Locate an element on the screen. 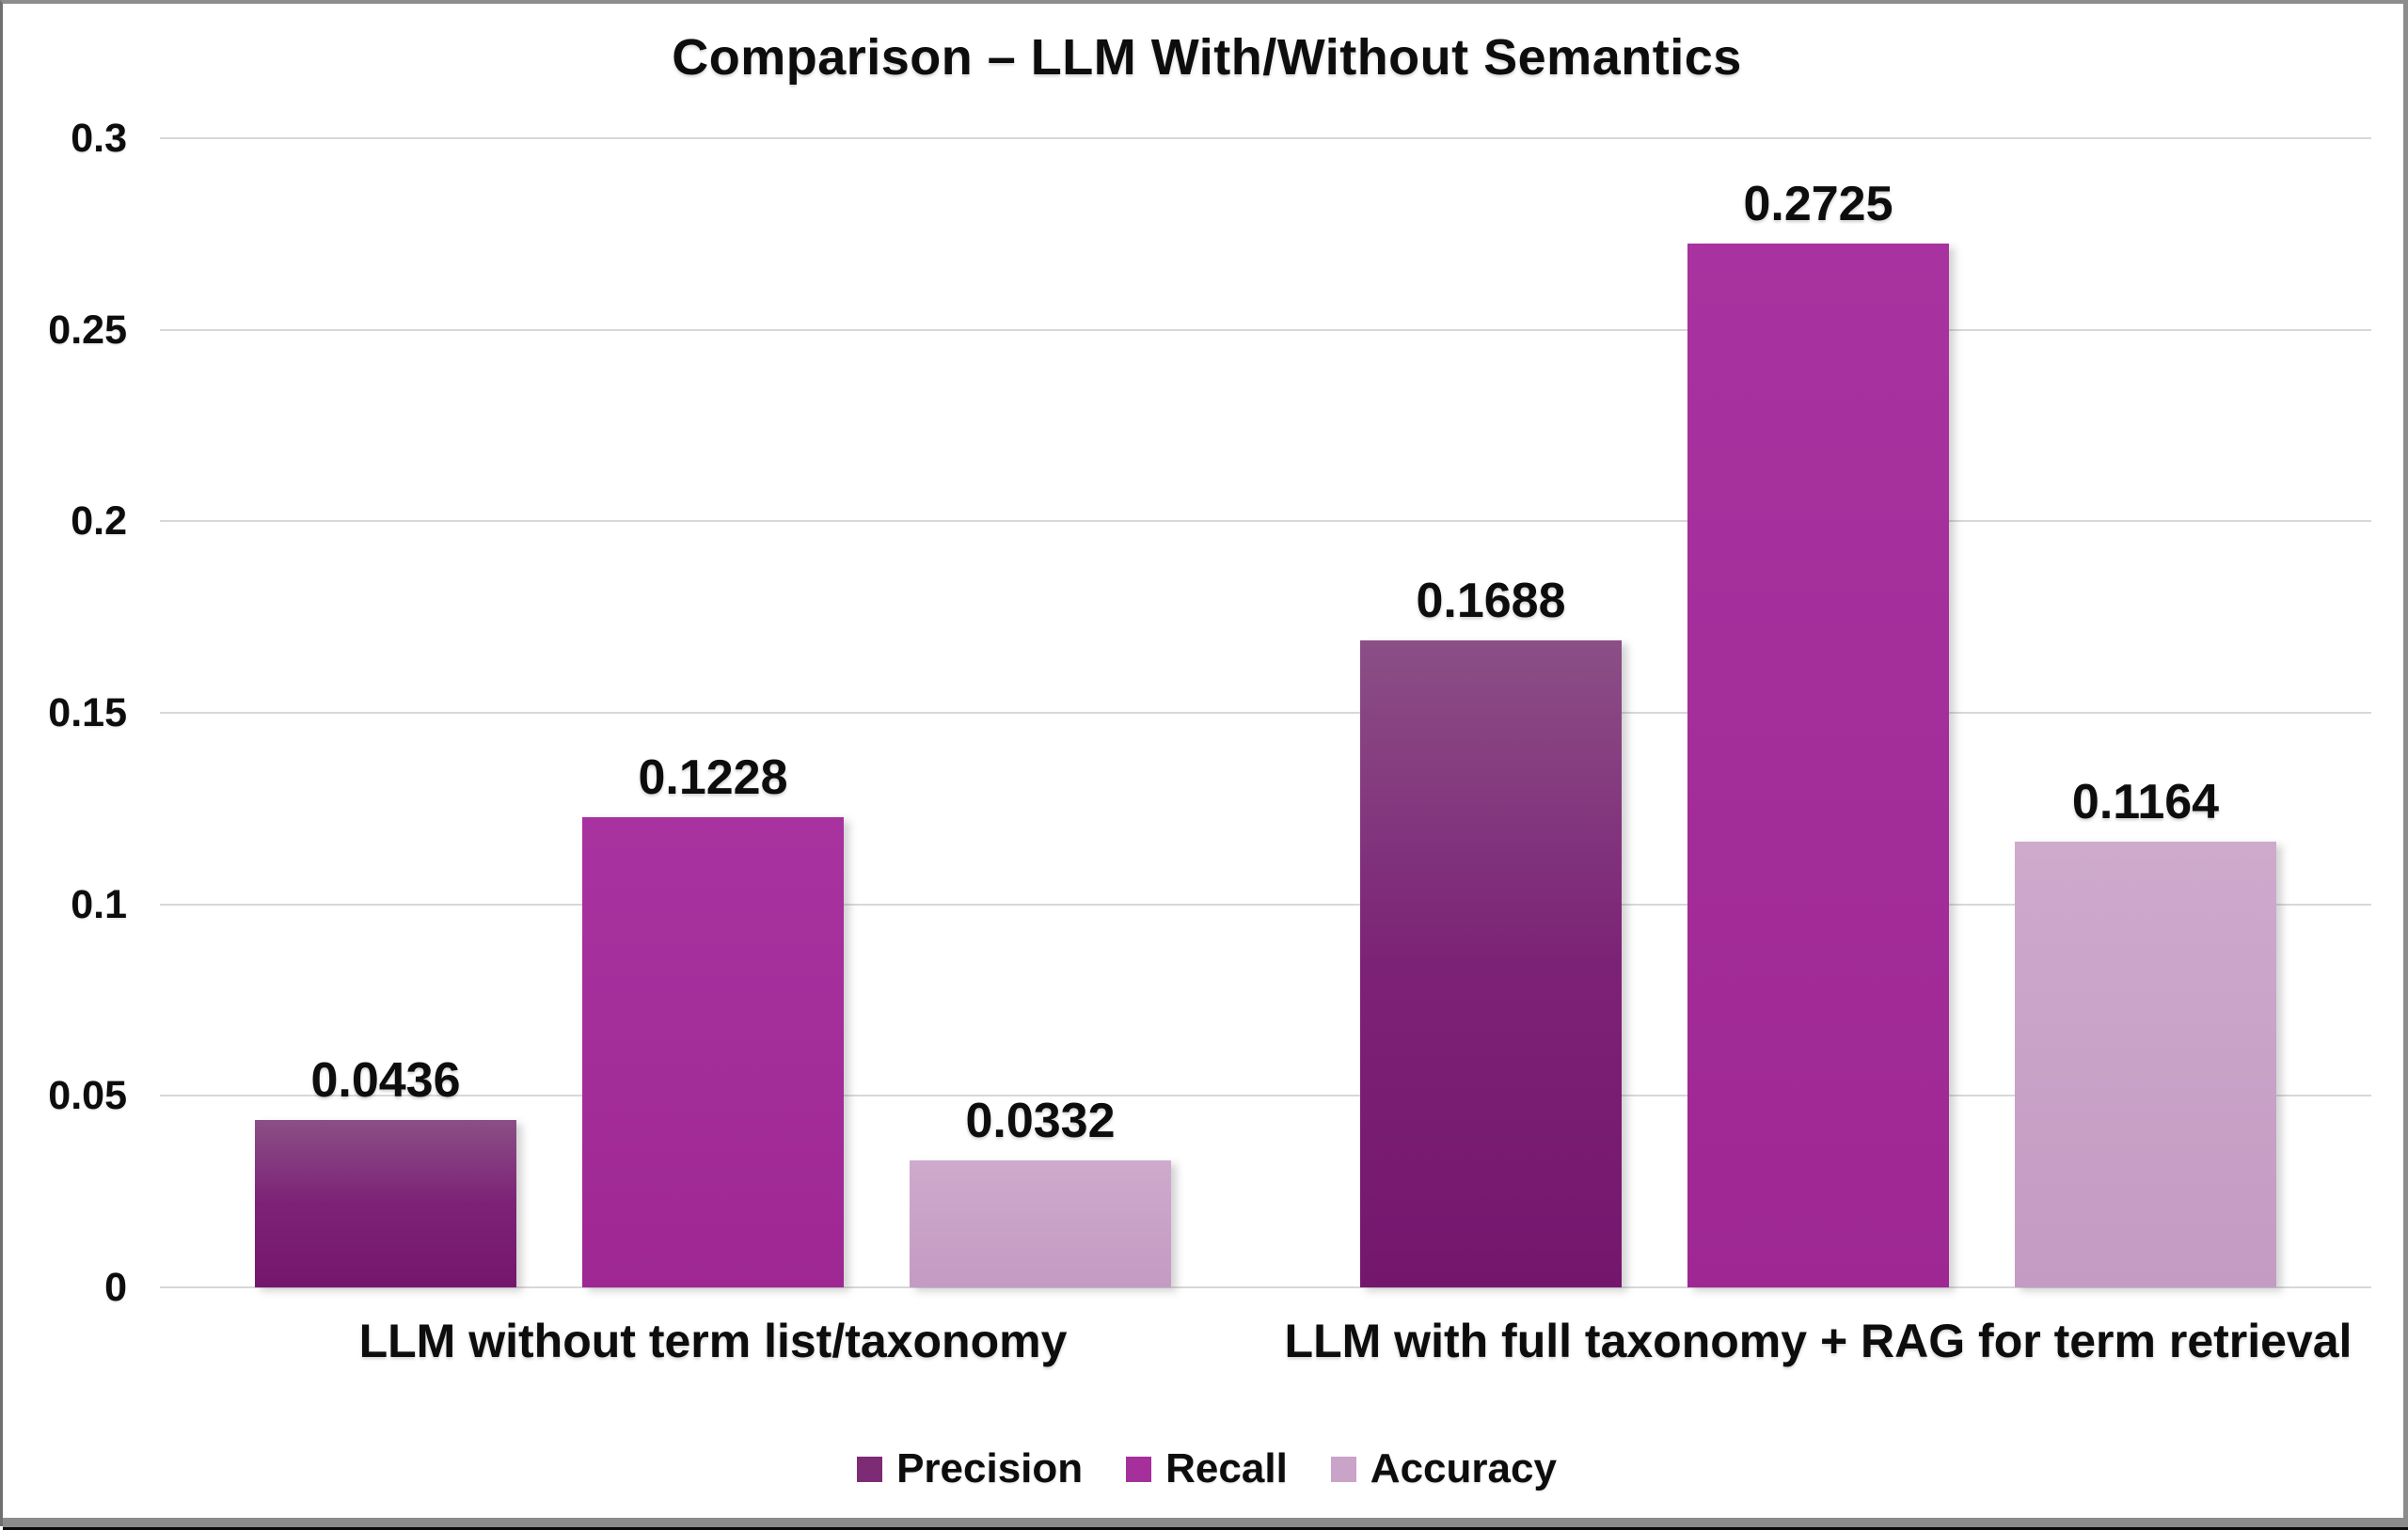 This screenshot has width=2408, height=1530. y-tick-label-0: 0 is located at coordinates (116, 1287).